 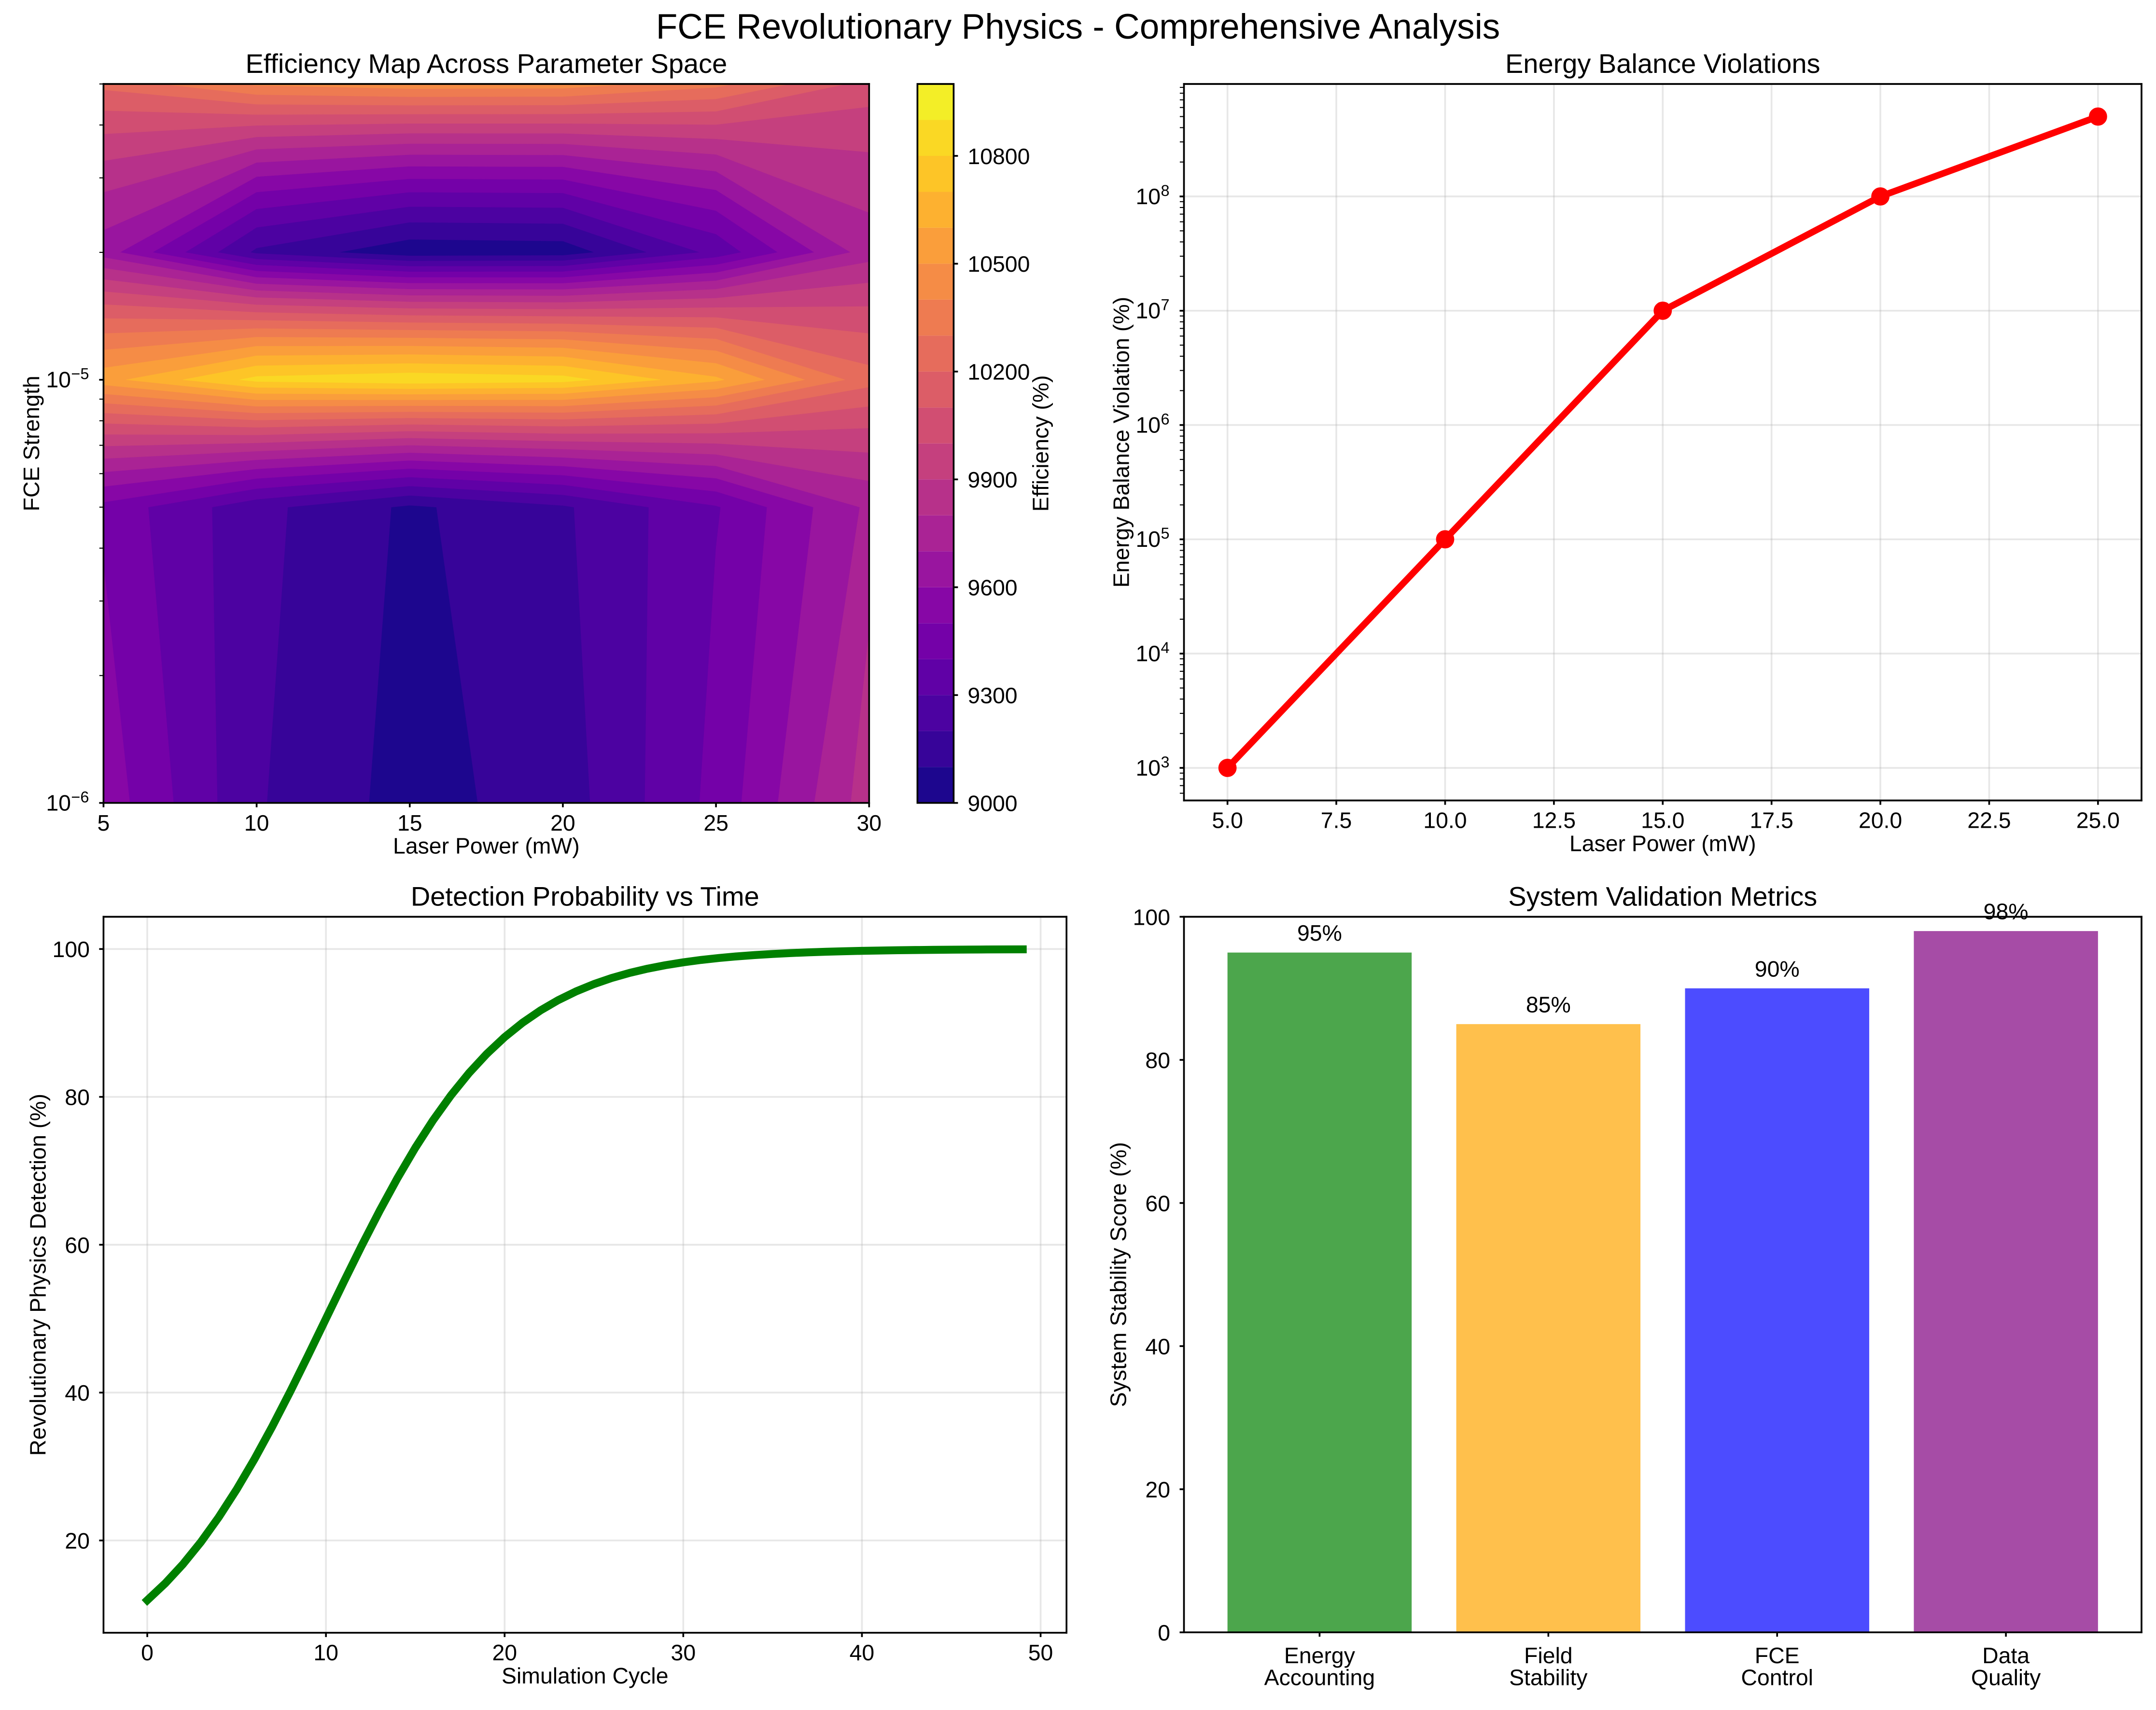 What do you see at coordinates (1663, 63) in the screenshot?
I see `svg-text: Energy Balance Violations` at bounding box center [1663, 63].